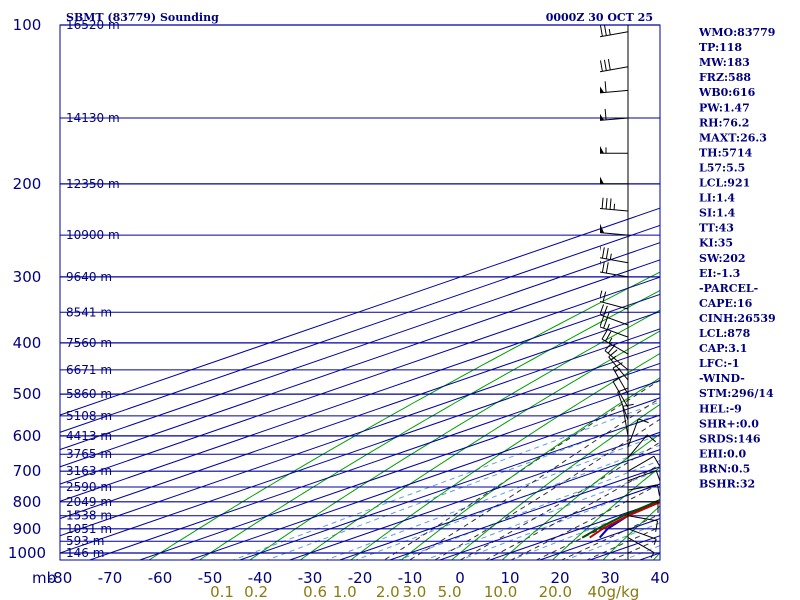  What do you see at coordinates (89, 277) in the screenshot?
I see `height-label: 9640 m` at bounding box center [89, 277].